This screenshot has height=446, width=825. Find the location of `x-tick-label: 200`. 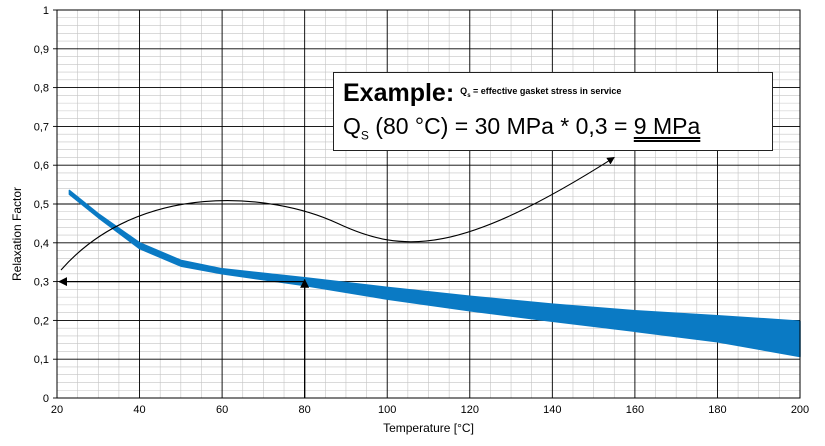

x-tick-label: 200 is located at coordinates (800, 410).